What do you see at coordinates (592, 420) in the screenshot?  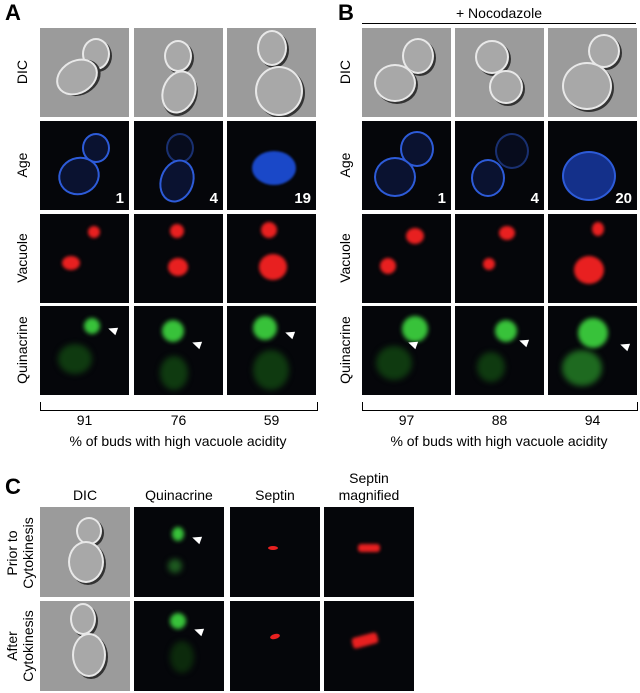 I see `percentage: 94` at bounding box center [592, 420].